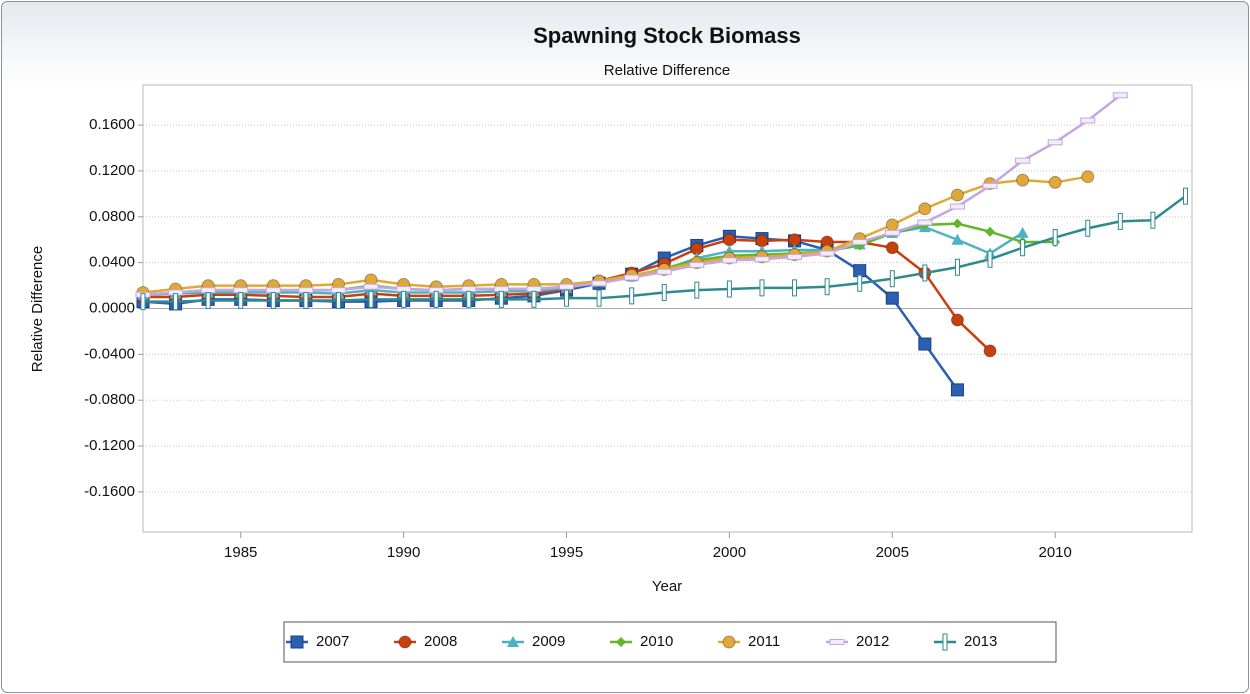 The height and width of the screenshot is (694, 1250). I want to click on x-tick-label: 1985, so click(240, 552).